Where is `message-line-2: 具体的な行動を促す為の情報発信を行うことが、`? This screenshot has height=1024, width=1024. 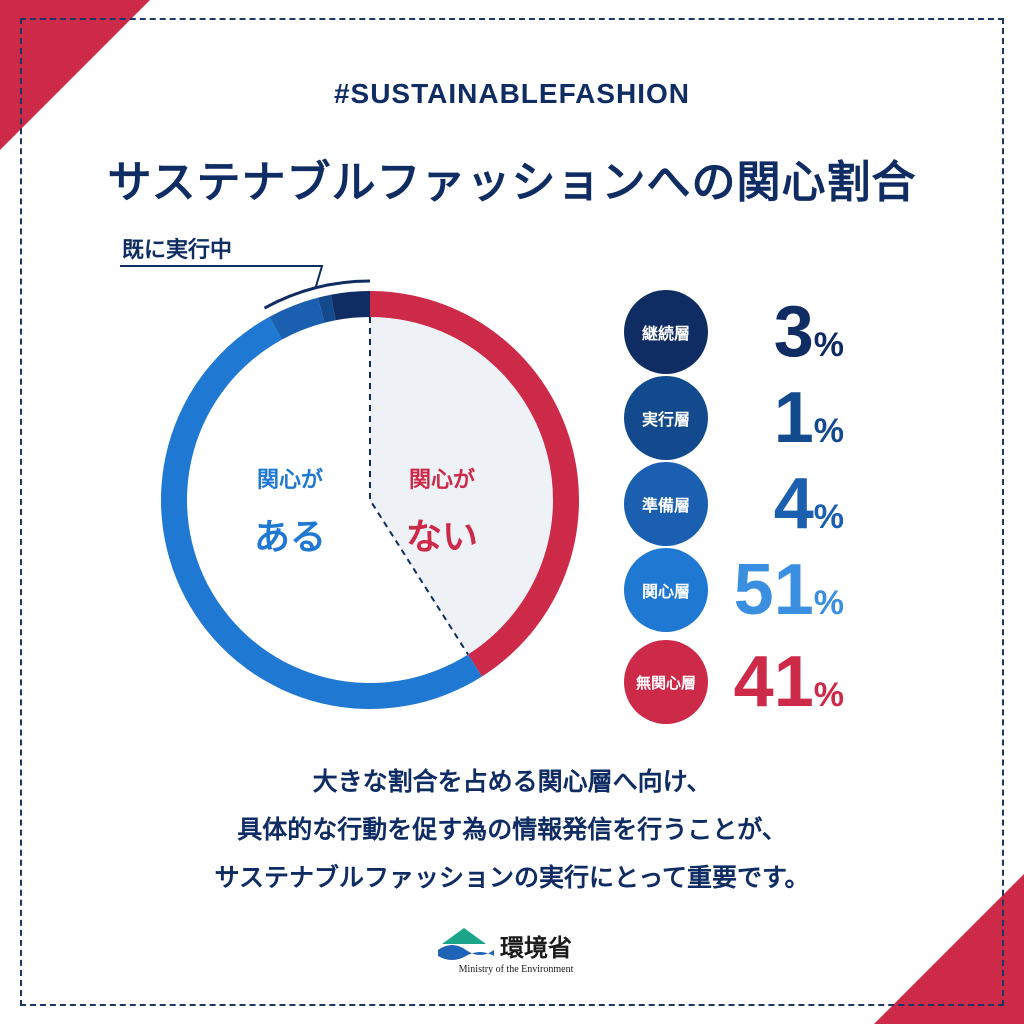 message-line-2: 具体的な行動を促す為の情報発信を行うことが、 is located at coordinates (512, 829).